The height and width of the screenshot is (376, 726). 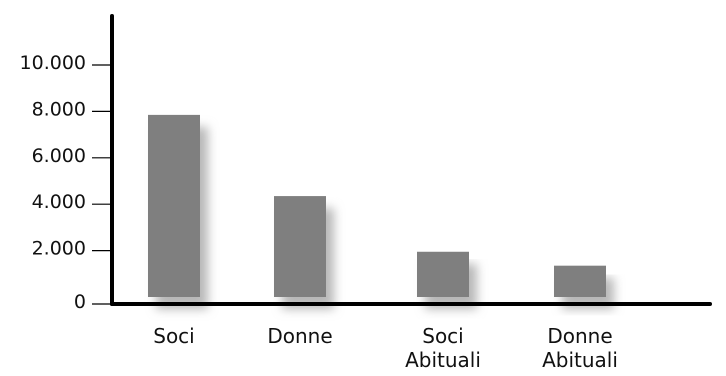 I want to click on y-axis-ticks: 0 2.000 4.000 6.000 8.000 10.000, so click(x=66, y=182).